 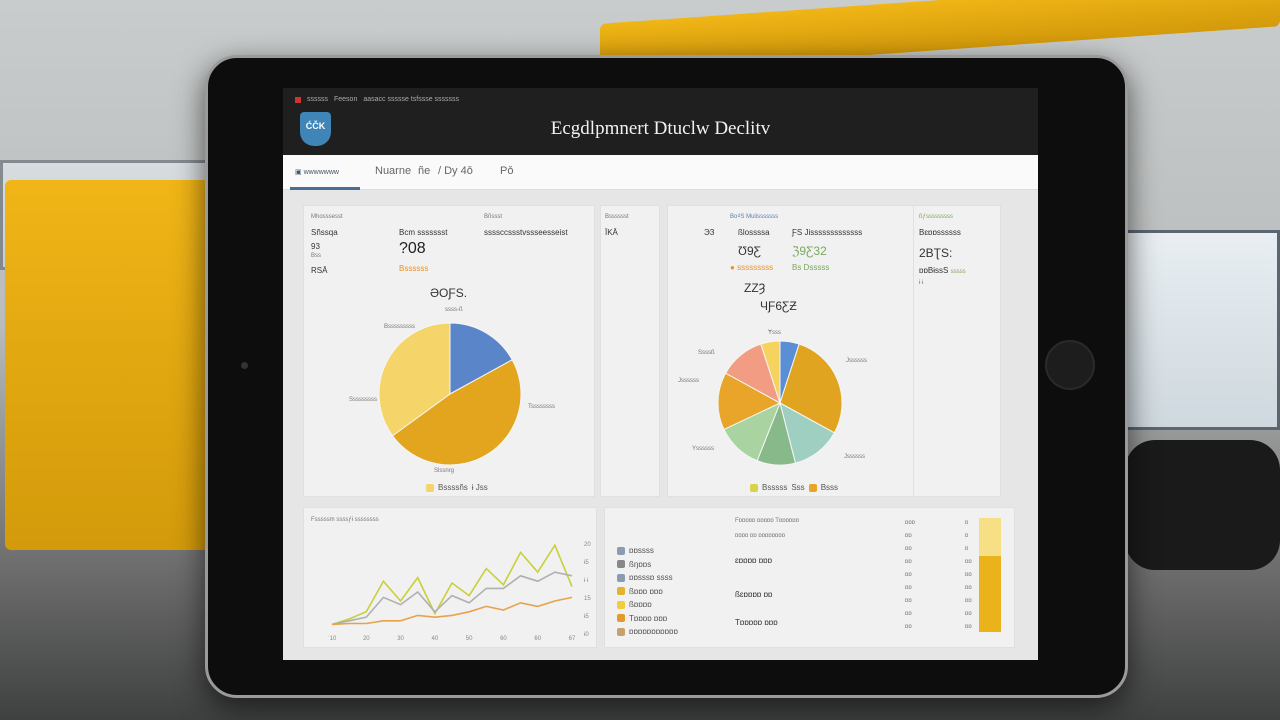 I want to click on metric-value: ЧƑ6ƸƵ, so click(x=778, y=306).